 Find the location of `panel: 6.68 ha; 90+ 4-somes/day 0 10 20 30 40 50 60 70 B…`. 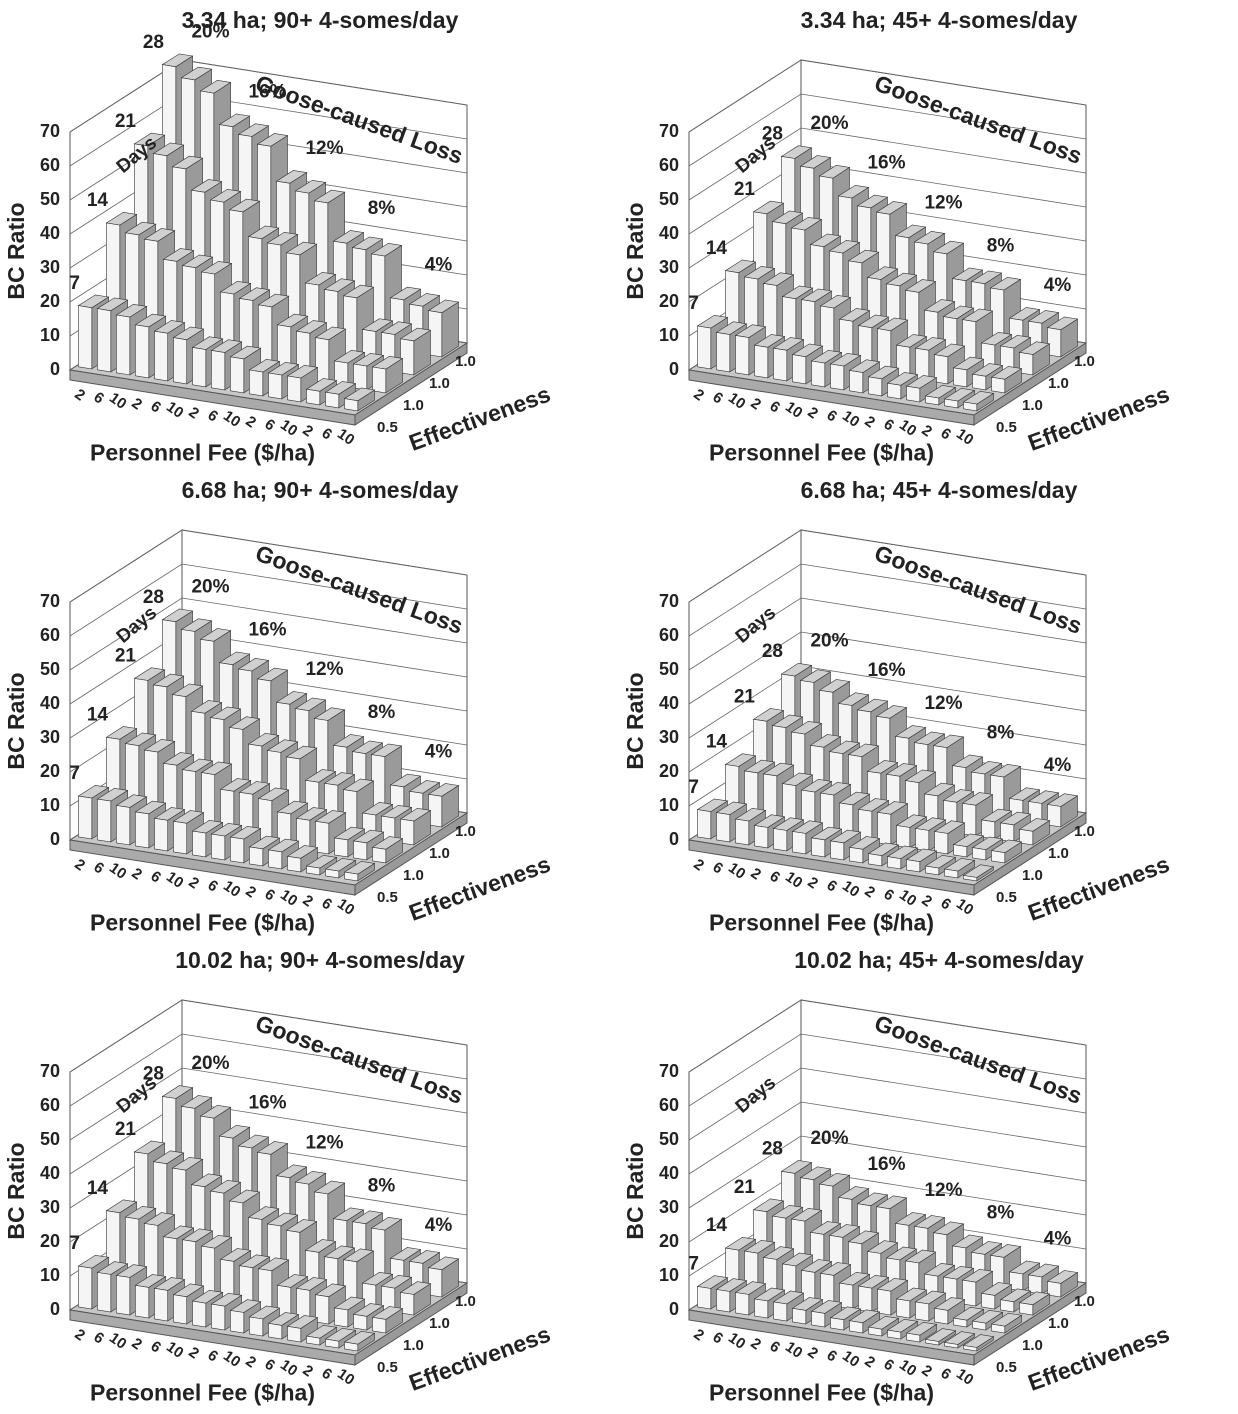

panel: 6.68 ha; 90+ 4-somes/day 0 10 20 30 40 50 60 70 B… is located at coordinates (278, 706).